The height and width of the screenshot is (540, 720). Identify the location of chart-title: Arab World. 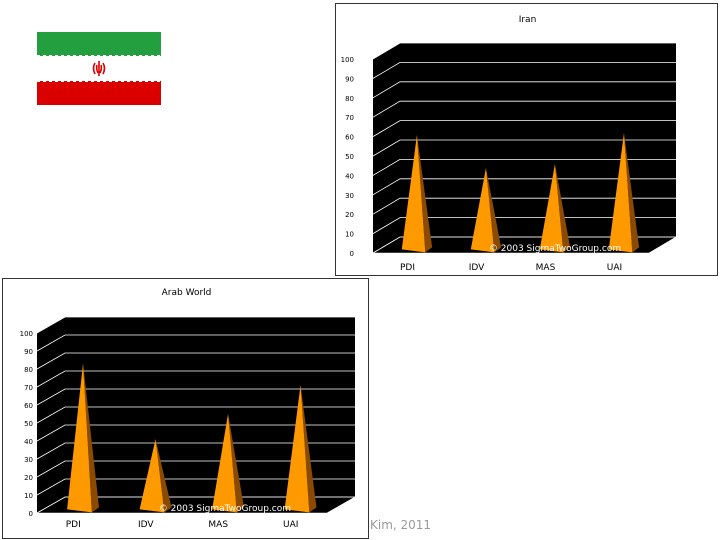
(187, 293).